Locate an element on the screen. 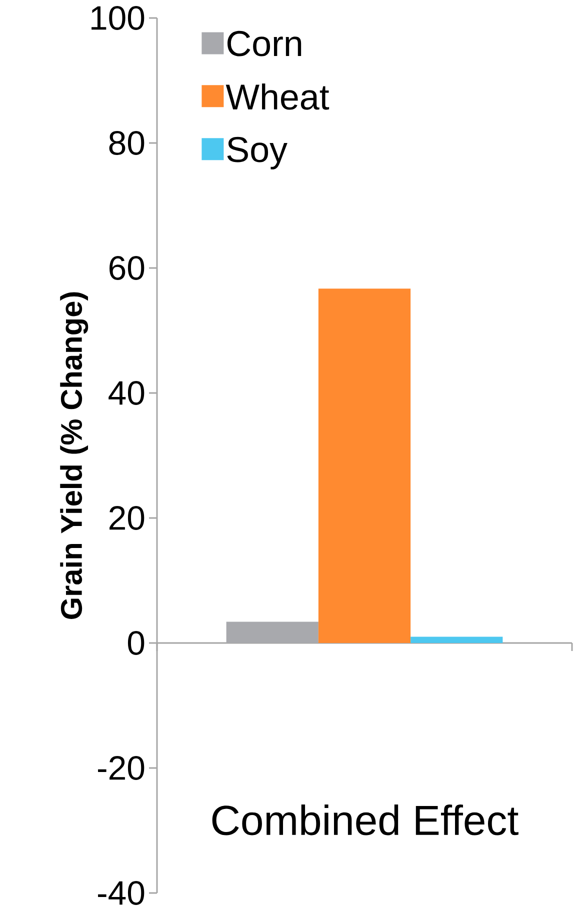  legend-label: Soy is located at coordinates (257, 153).